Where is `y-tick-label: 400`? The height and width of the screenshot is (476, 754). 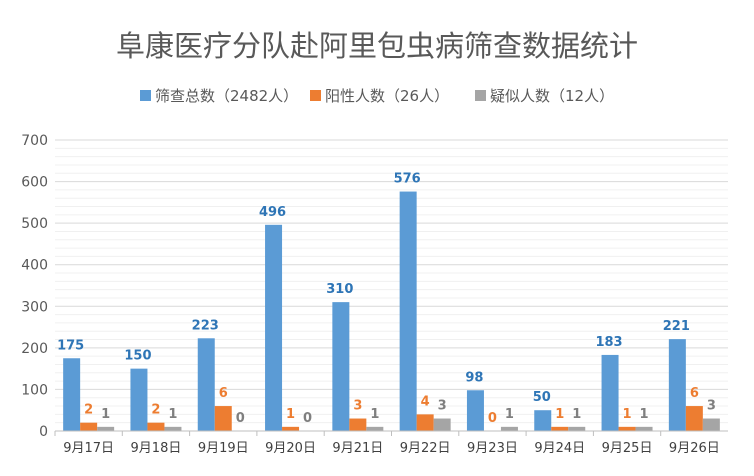 y-tick-label: 400 is located at coordinates (34, 266).